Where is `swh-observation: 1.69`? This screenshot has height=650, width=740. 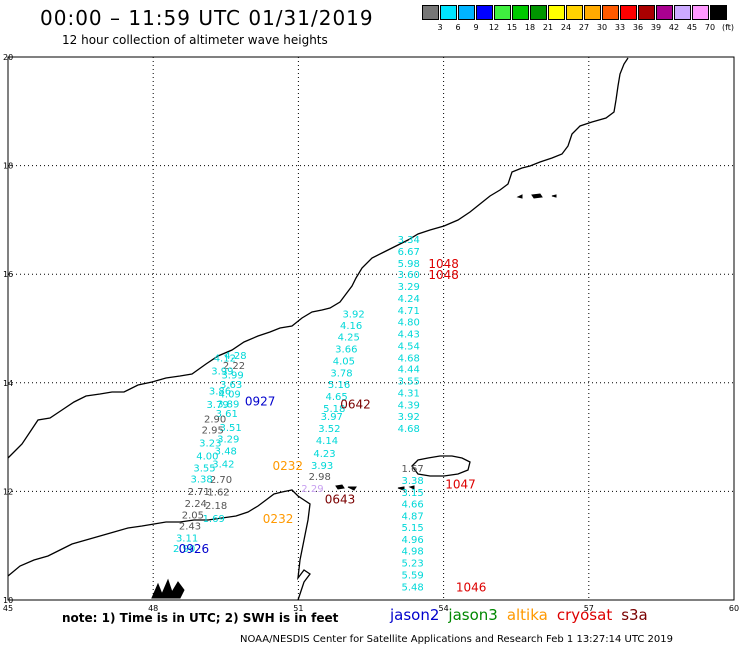 swh-observation: 1.69 is located at coordinates (214, 519).